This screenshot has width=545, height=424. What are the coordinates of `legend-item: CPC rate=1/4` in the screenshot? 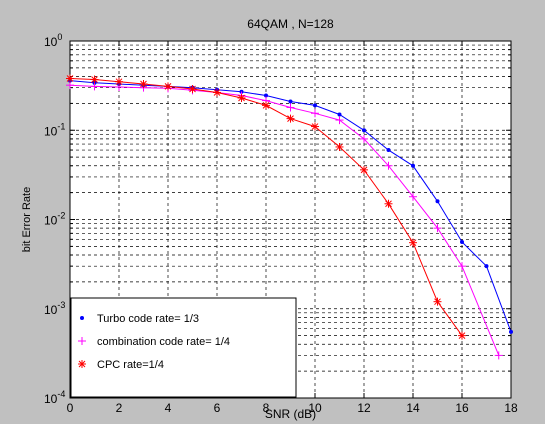 It's located at (121, 365).